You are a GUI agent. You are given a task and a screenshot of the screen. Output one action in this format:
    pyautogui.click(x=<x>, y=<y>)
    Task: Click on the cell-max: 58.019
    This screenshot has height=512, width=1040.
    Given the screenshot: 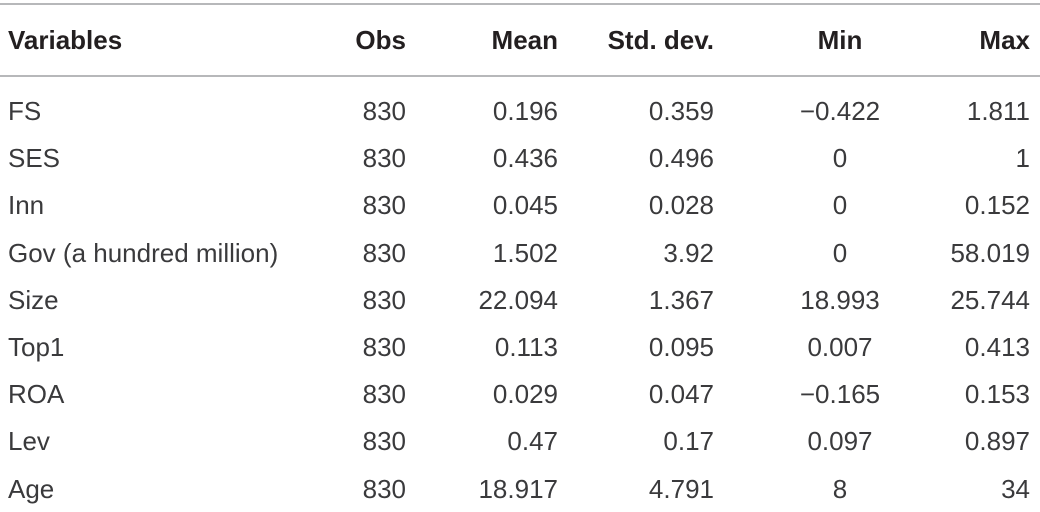 What is the action you would take?
    pyautogui.click(x=990, y=253)
    